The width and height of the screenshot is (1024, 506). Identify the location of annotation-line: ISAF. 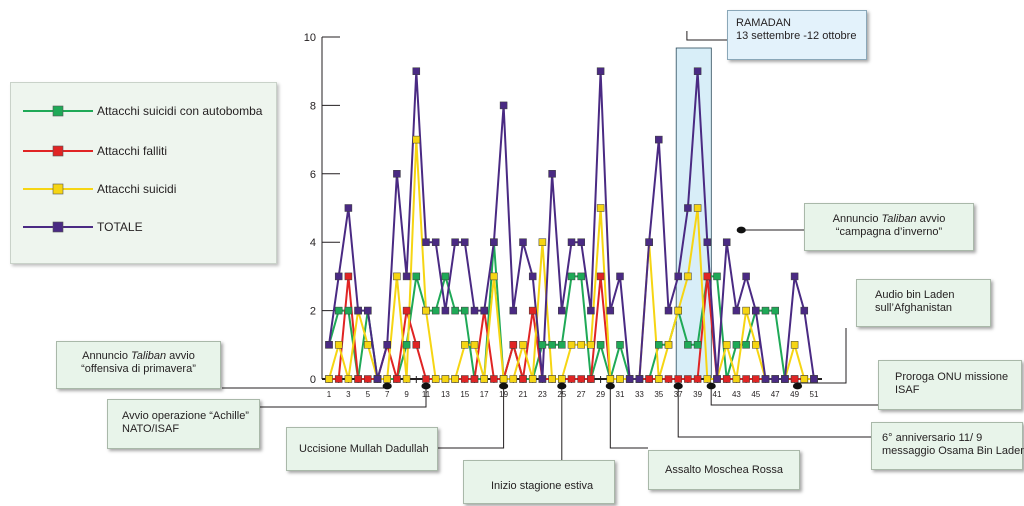
(907, 390).